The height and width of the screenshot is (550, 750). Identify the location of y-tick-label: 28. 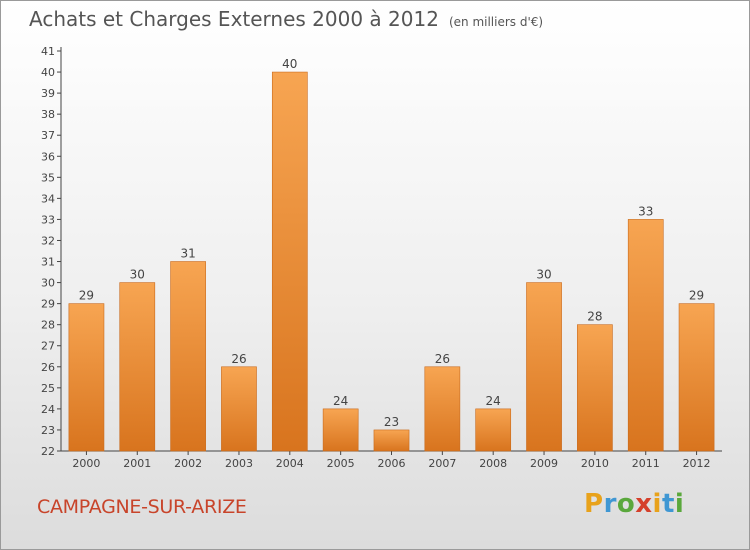
(48, 325).